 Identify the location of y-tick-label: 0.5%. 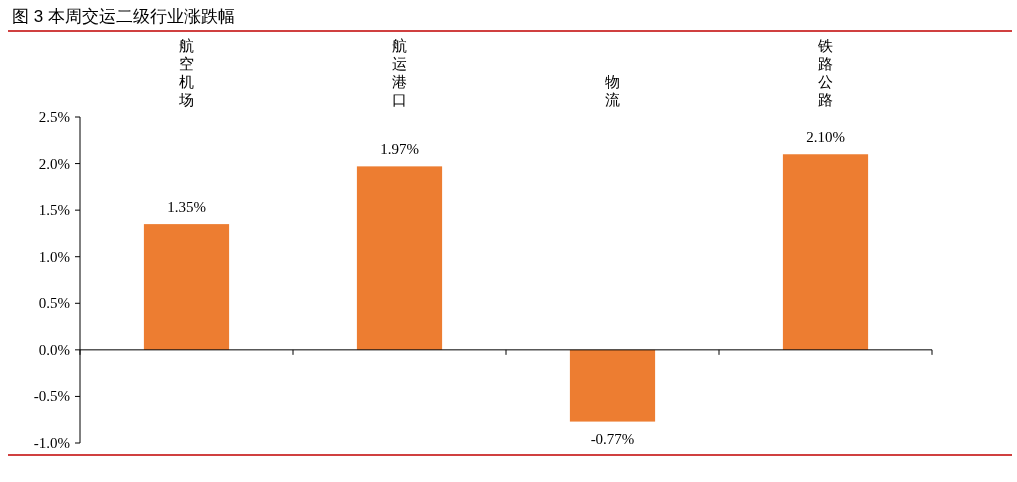
(54, 303).